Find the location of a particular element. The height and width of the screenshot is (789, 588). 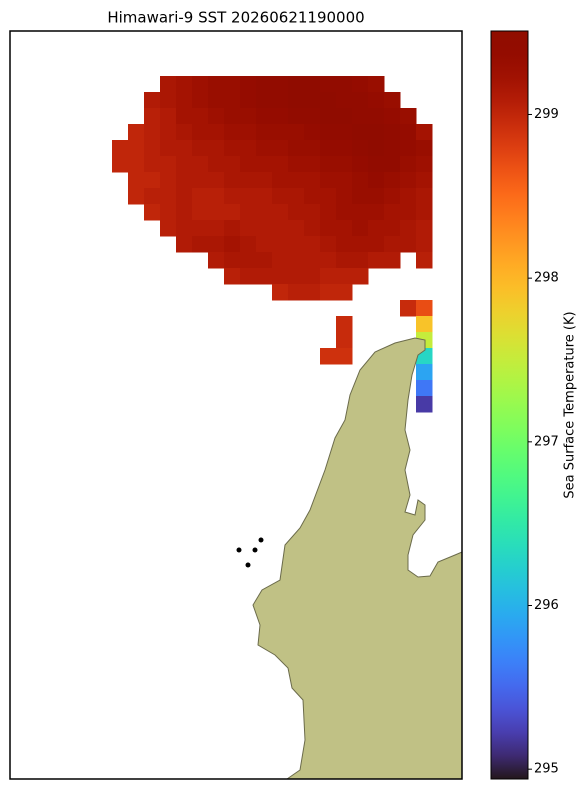

colorbar-tick-label: 295 is located at coordinates (546, 769).